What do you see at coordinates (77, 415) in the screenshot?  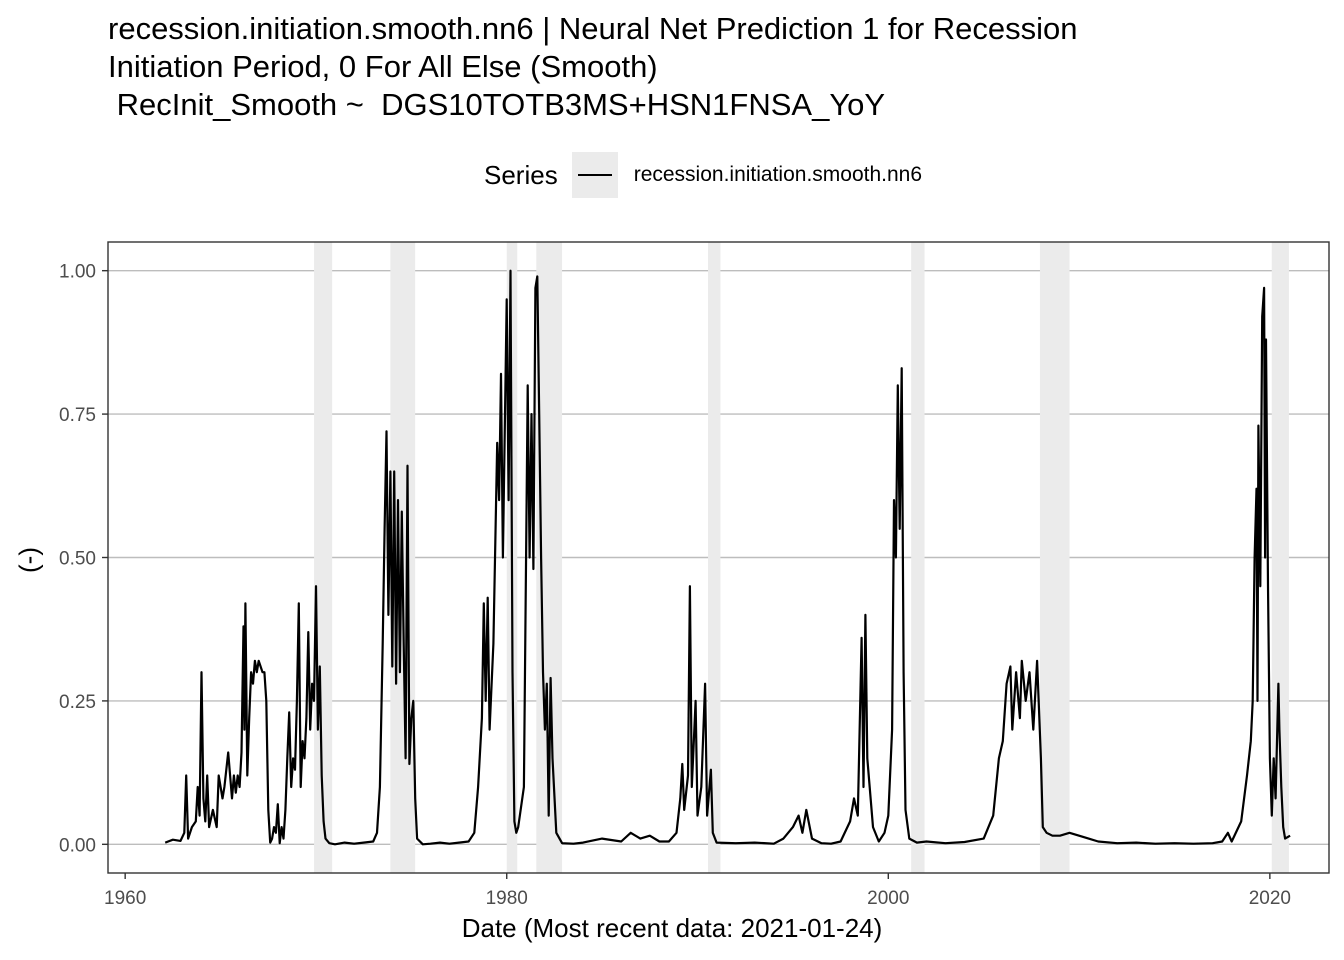 I see `y-tick-label: 0.75` at bounding box center [77, 415].